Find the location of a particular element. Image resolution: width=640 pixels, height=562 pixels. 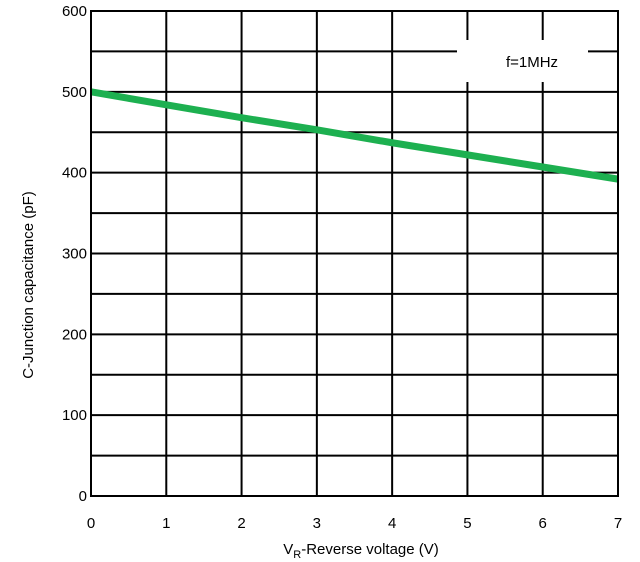

x-tick-label: 4 is located at coordinates (392, 523).